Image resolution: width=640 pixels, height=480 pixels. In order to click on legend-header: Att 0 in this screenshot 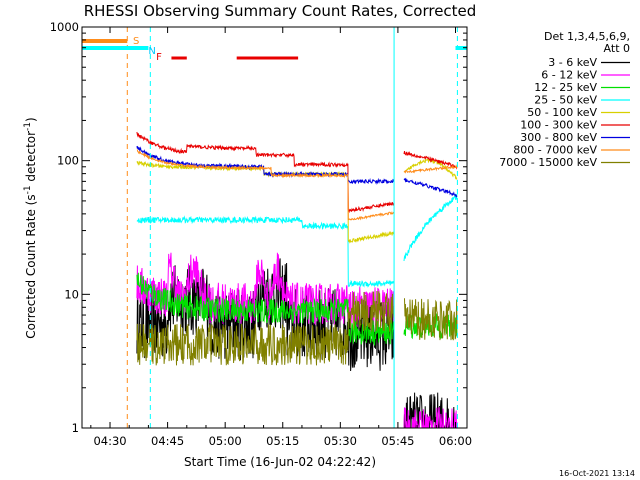, I will do `click(617, 48)`.